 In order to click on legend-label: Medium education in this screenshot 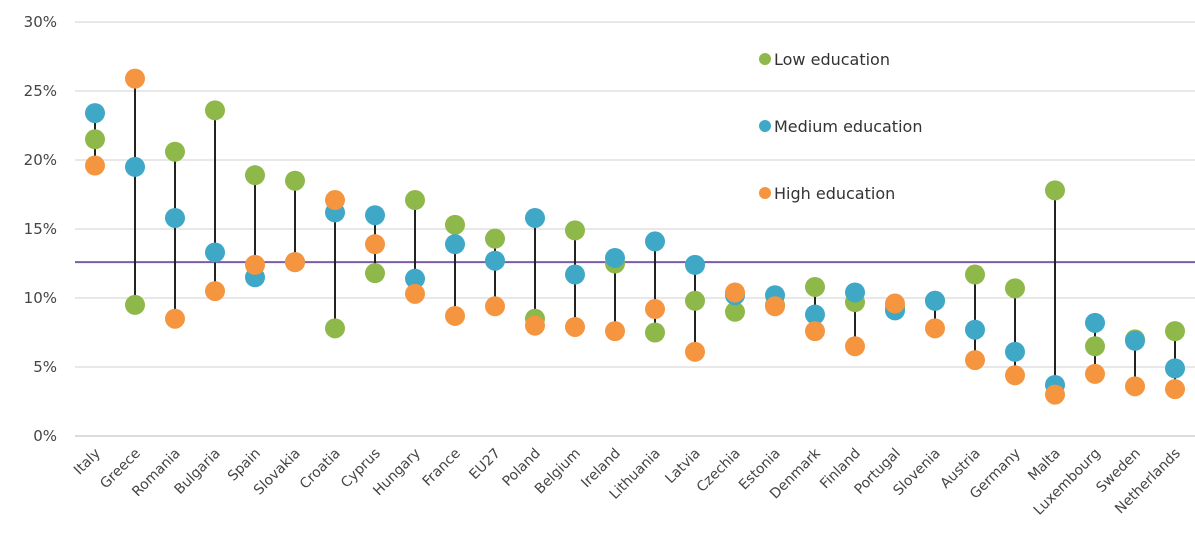, I will do `click(848, 126)`.